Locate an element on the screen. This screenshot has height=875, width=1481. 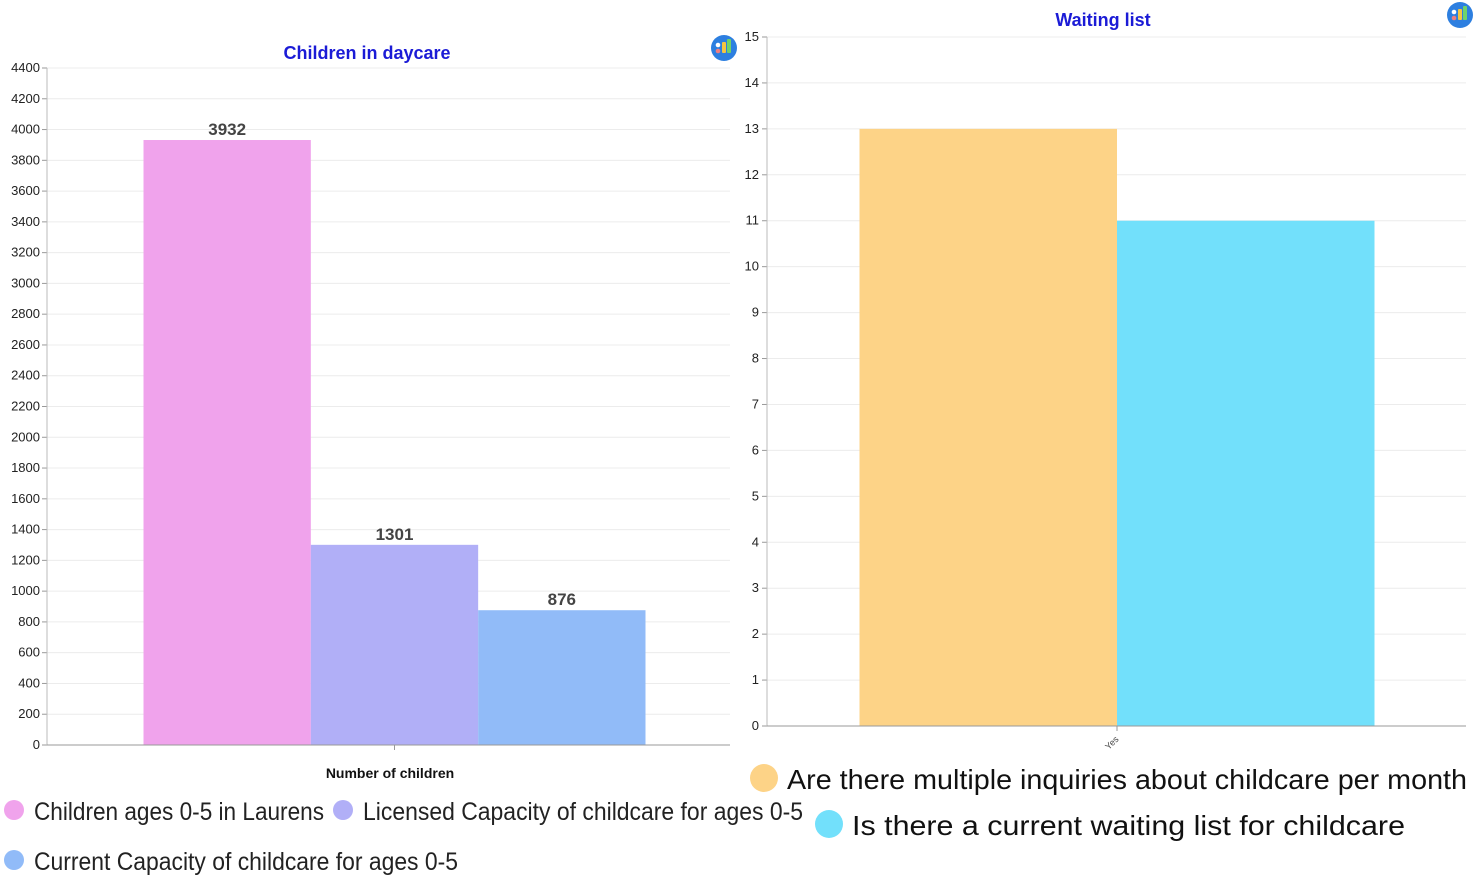
x-tick-label: Yes is located at coordinates (1112, 743).